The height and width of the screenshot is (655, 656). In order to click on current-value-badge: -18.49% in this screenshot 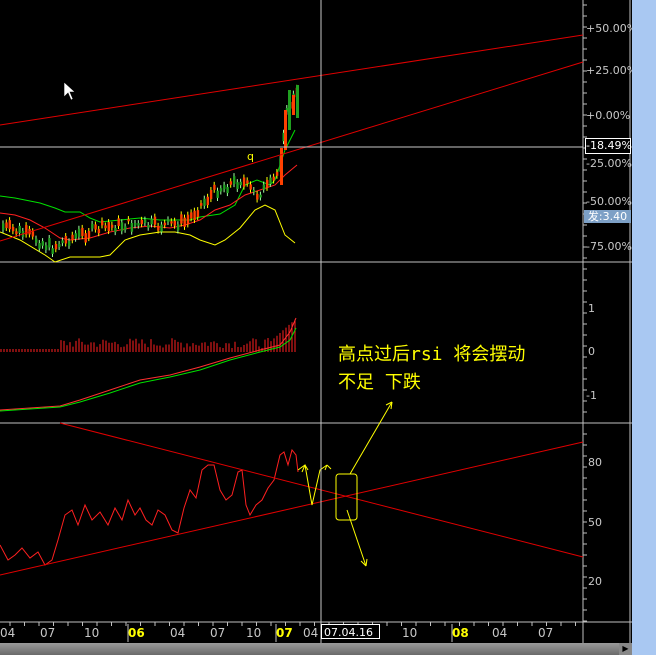, I will do `click(608, 146)`.